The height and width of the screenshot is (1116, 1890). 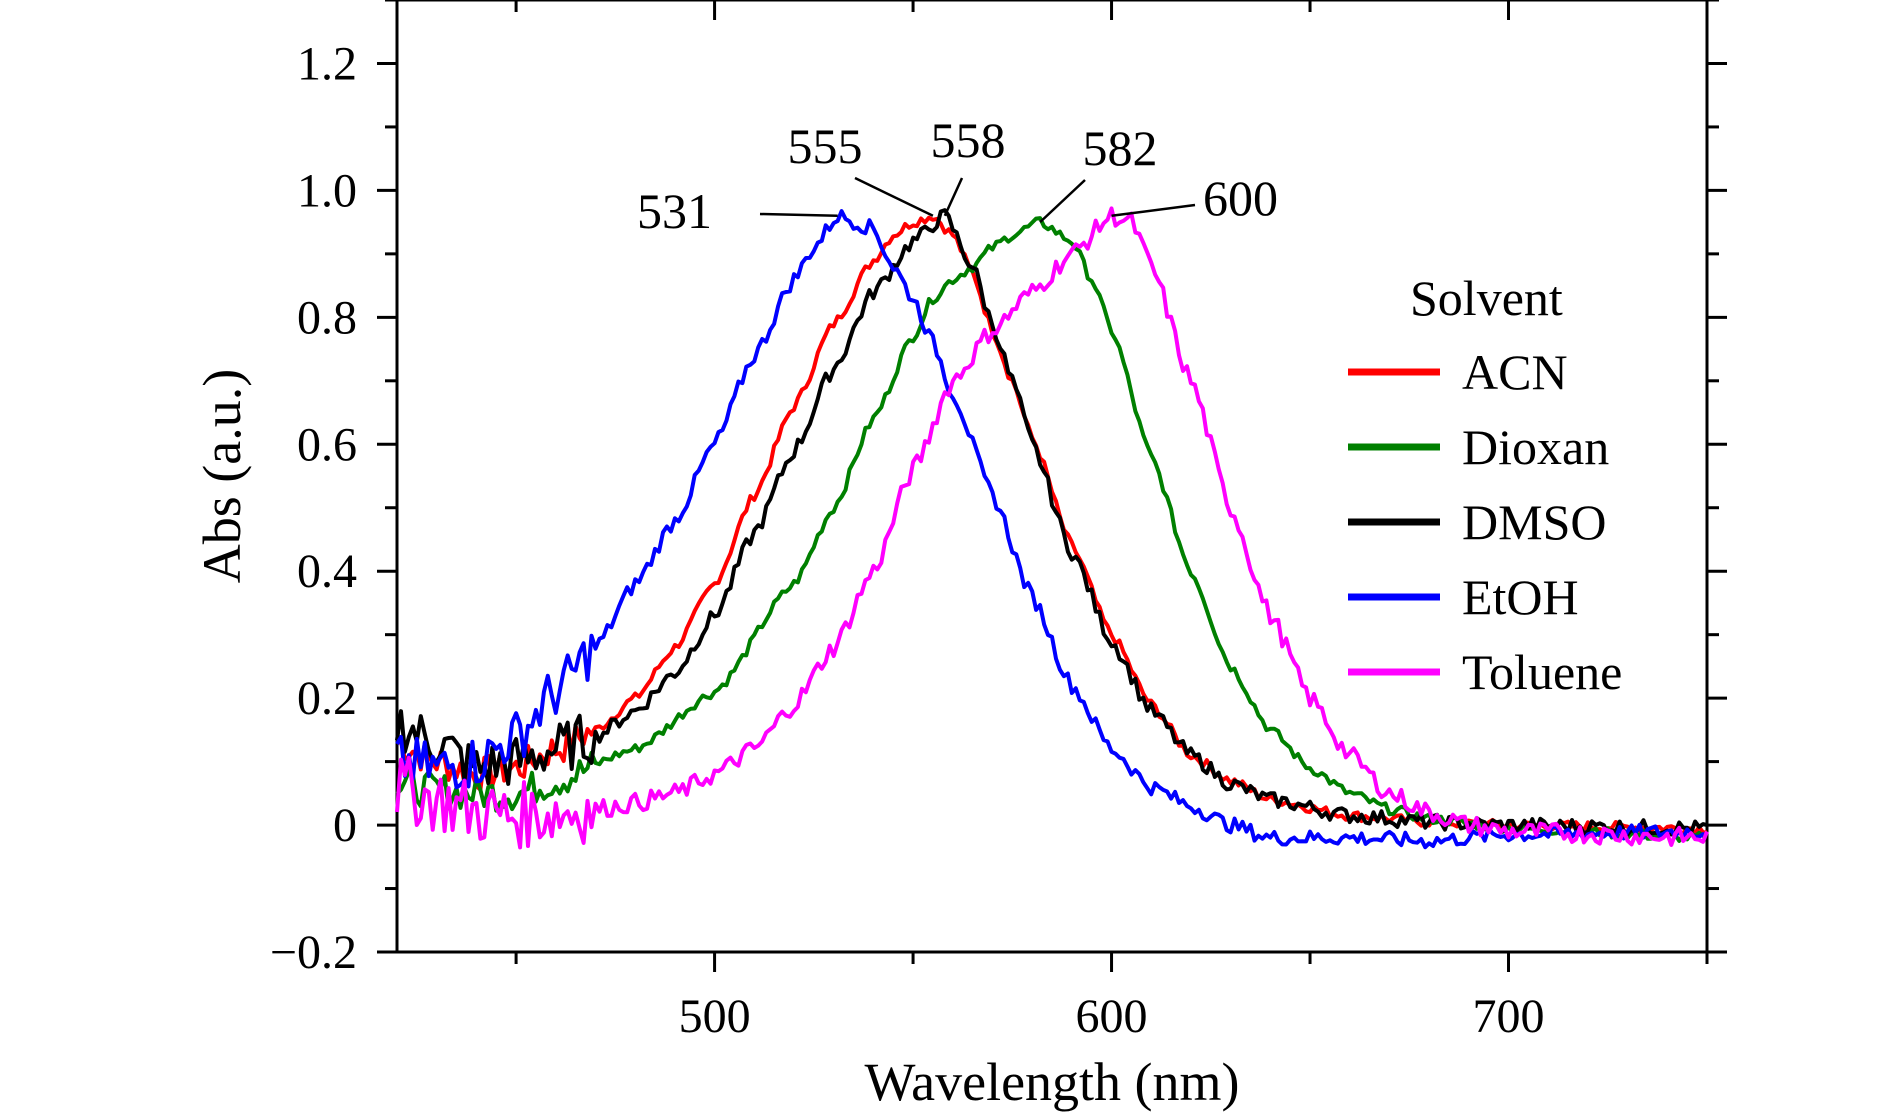 I want to click on legend-label-acn: ACN, so click(x=1515, y=372).